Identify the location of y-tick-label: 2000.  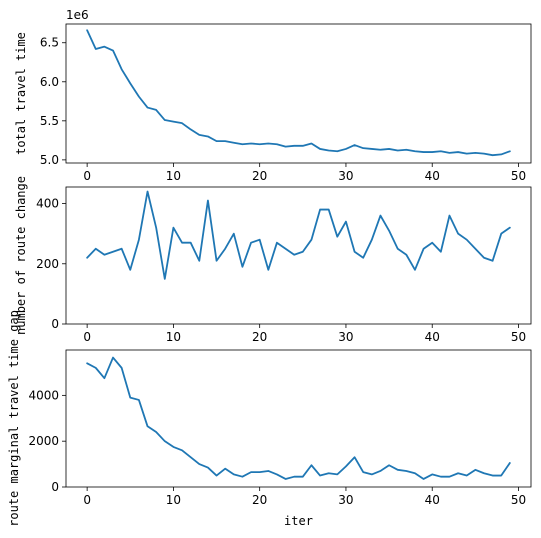
(43, 441).